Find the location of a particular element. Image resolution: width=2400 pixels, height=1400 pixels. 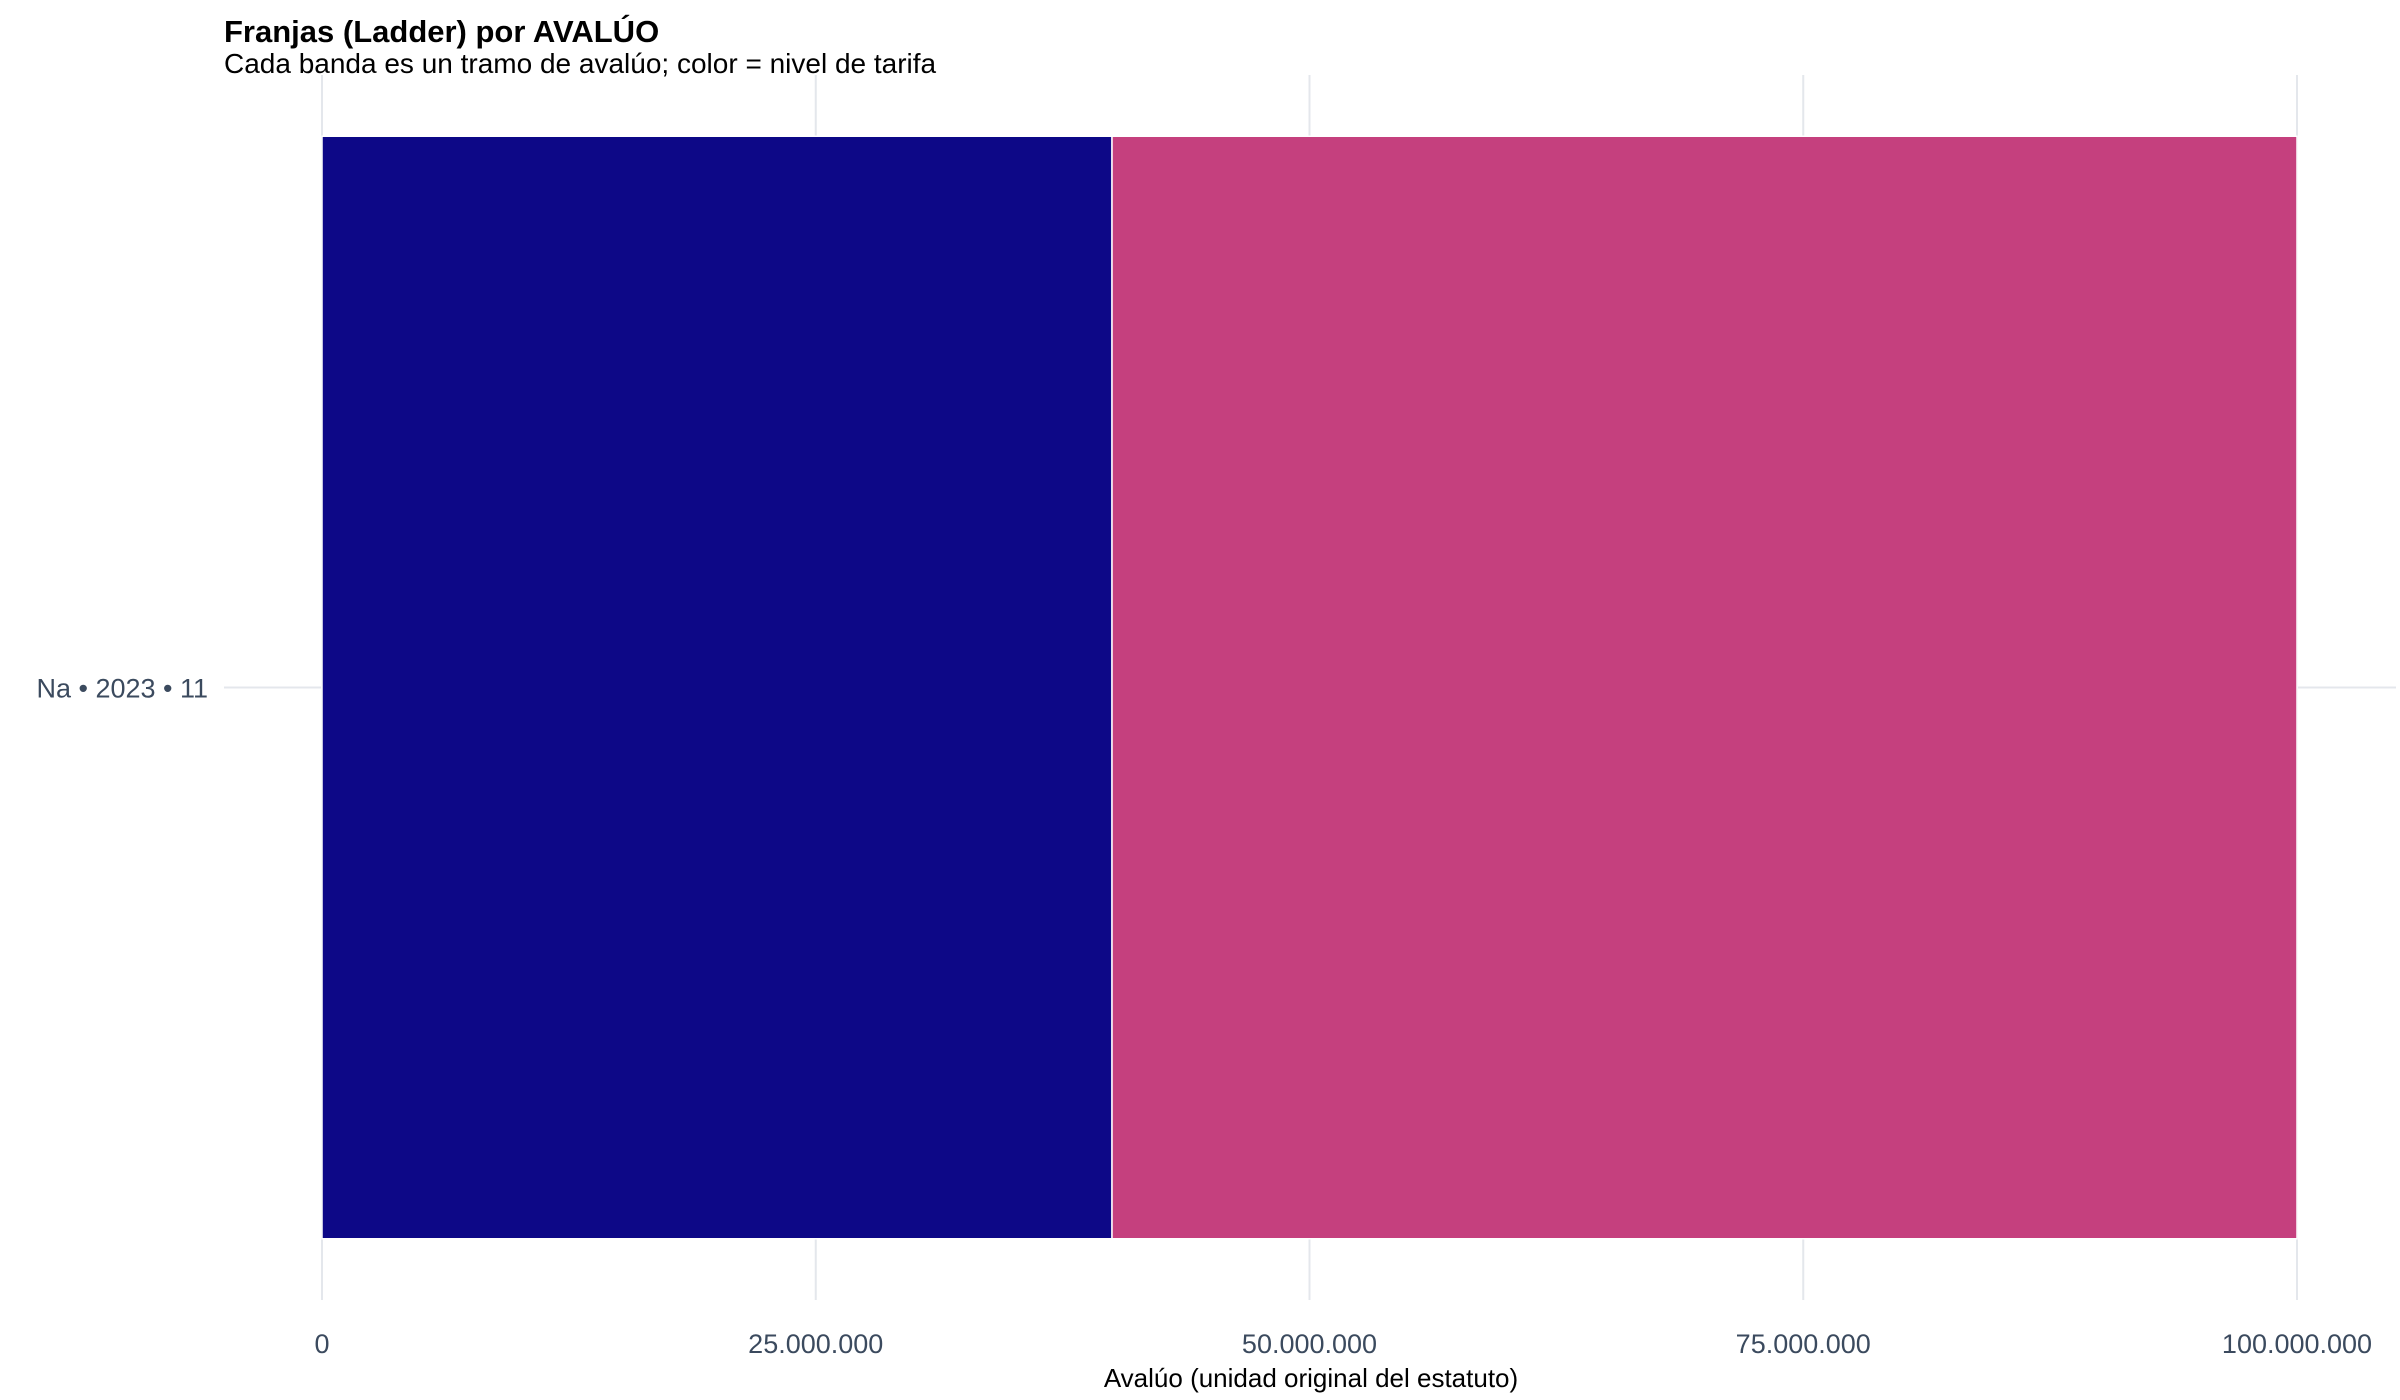

x-tick-label: 50.000.000 is located at coordinates (1309, 1344).